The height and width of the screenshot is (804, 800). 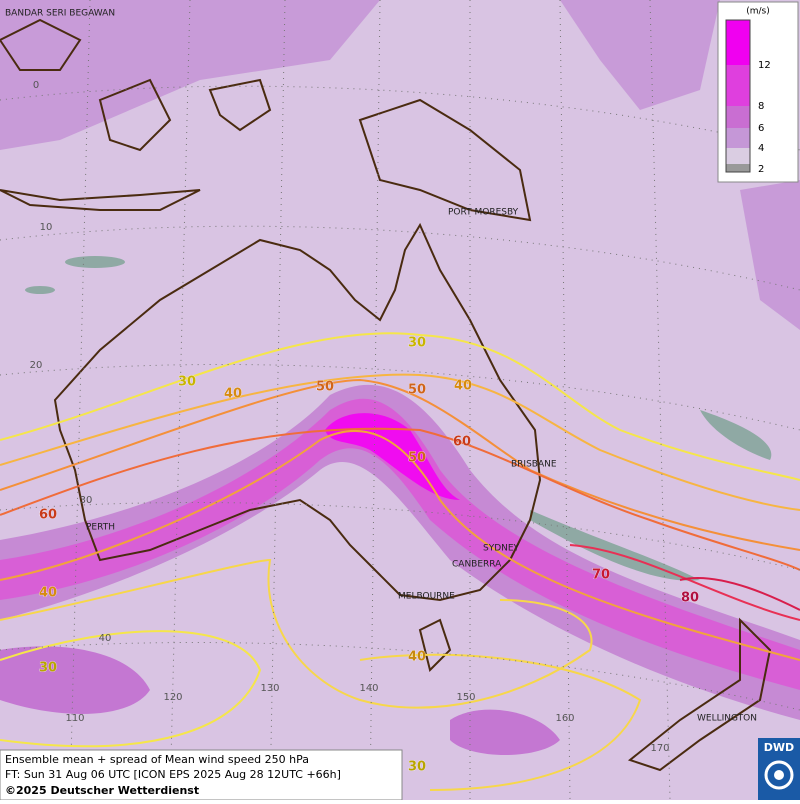 I want to click on lat-label: 40, so click(x=105, y=638).